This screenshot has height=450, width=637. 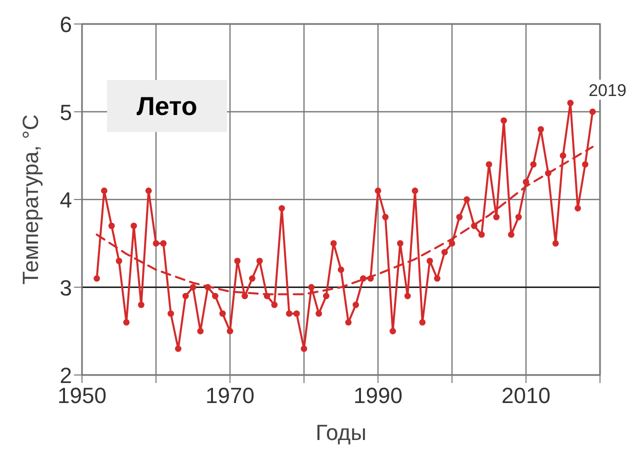 I want to click on x-tick-label: 1970, so click(x=230, y=395).